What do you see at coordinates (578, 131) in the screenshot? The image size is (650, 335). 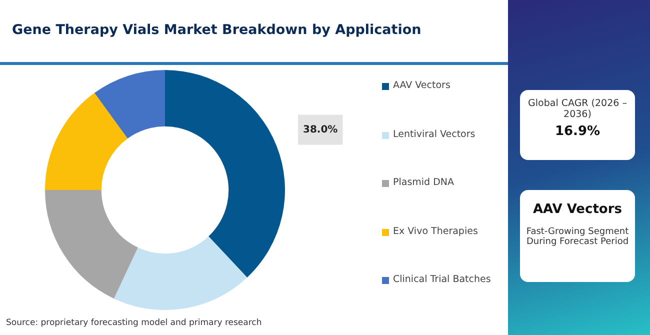 I see `text: 16.9%` at bounding box center [578, 131].